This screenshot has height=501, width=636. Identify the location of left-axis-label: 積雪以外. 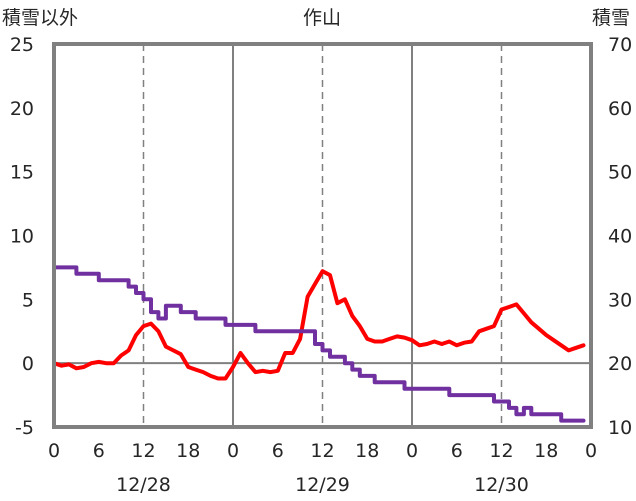
(40, 18).